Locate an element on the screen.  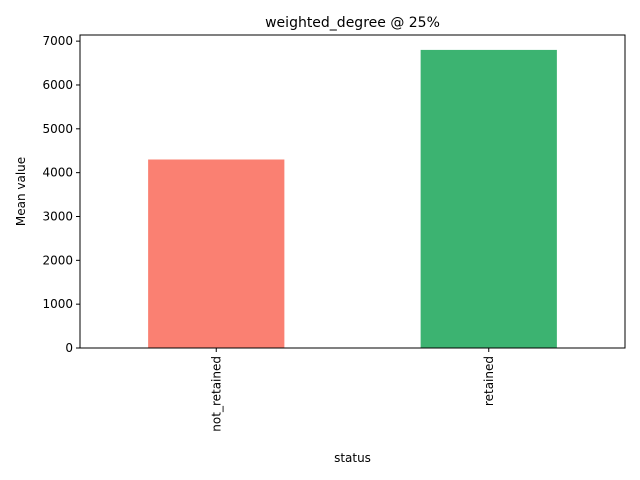
y-axis-ticks: 0 1000 2000 3000 4000 5000 6000 7000 is located at coordinates (61, 194).